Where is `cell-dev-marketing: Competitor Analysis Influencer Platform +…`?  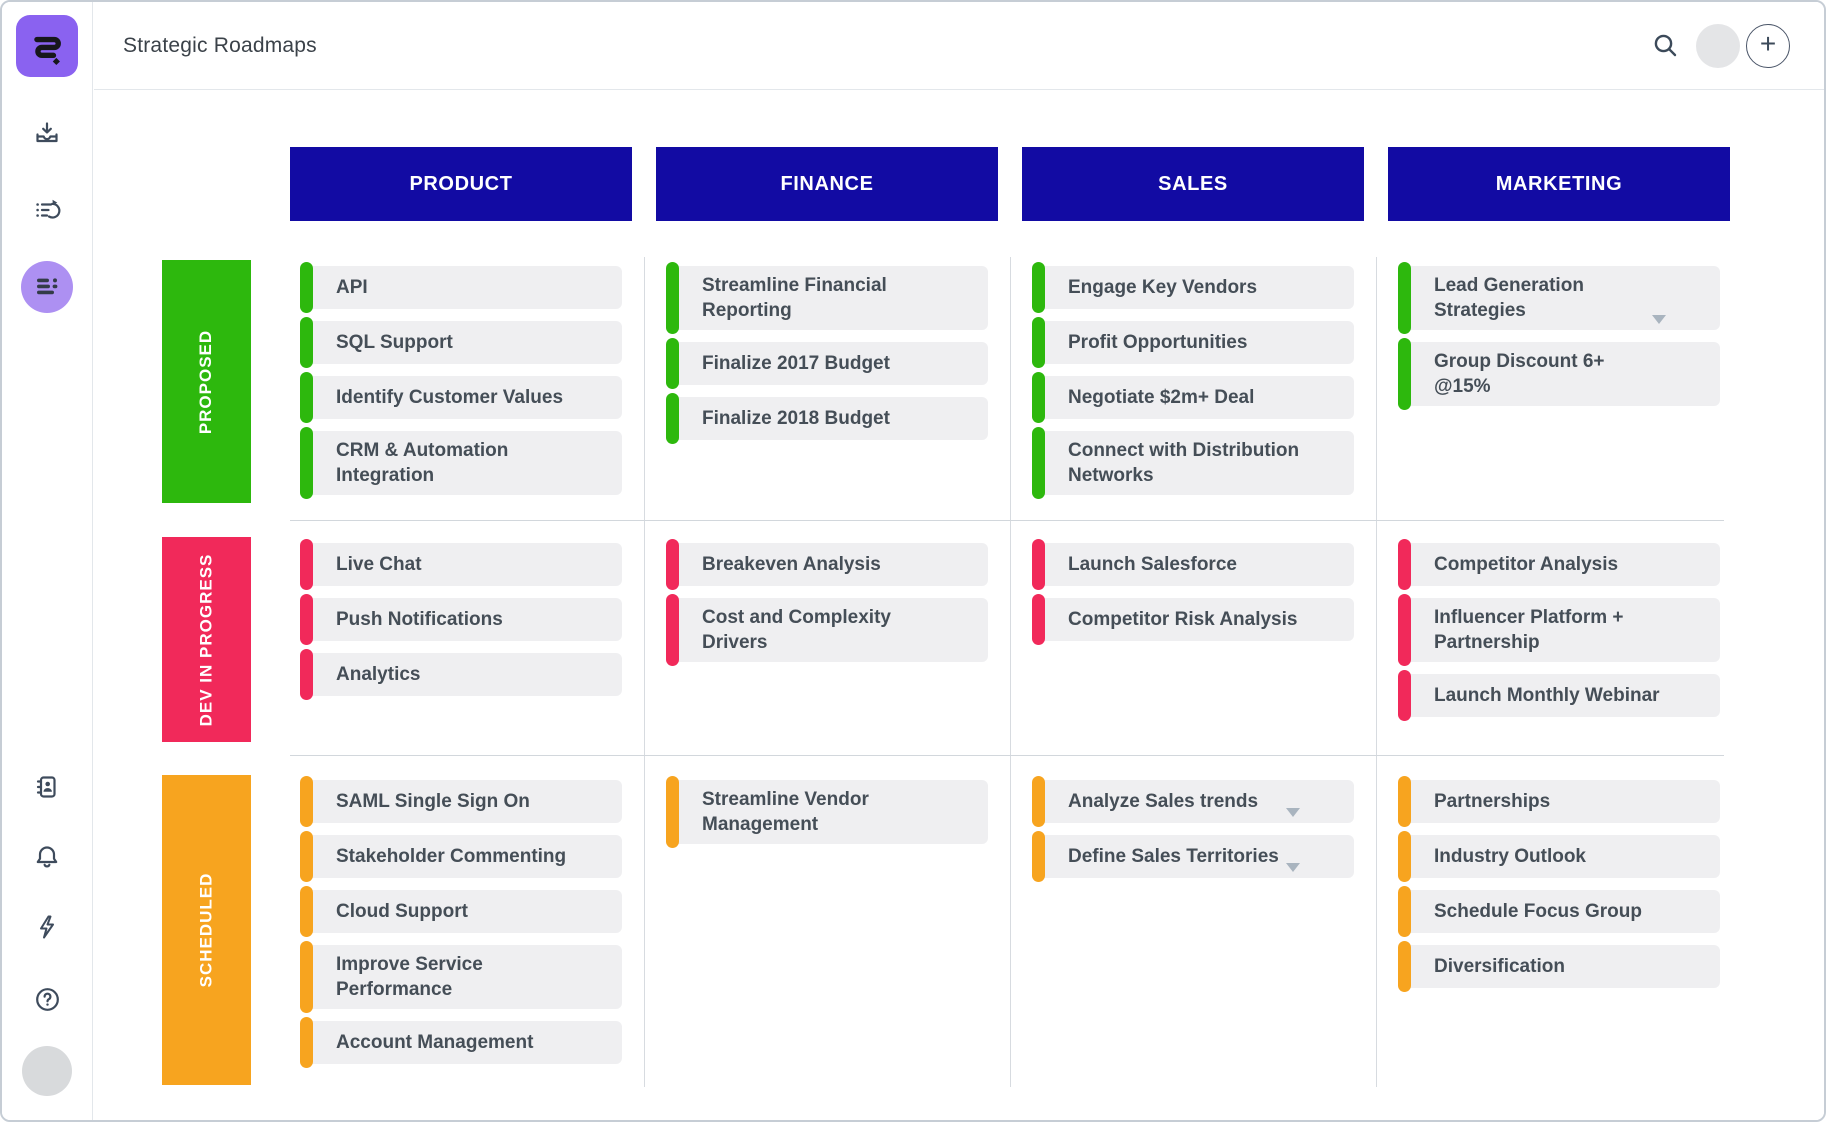 cell-dev-marketing: Competitor Analysis Influencer Platform +… is located at coordinates (1559, 630).